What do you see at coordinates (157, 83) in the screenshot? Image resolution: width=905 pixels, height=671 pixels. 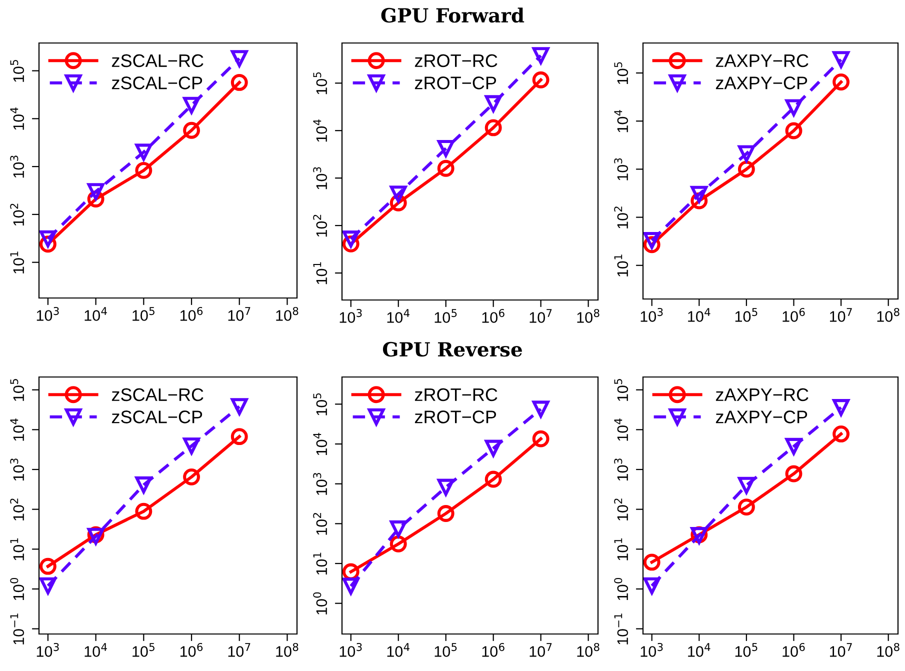 I see `legend-label: zSCAL−CP` at bounding box center [157, 83].